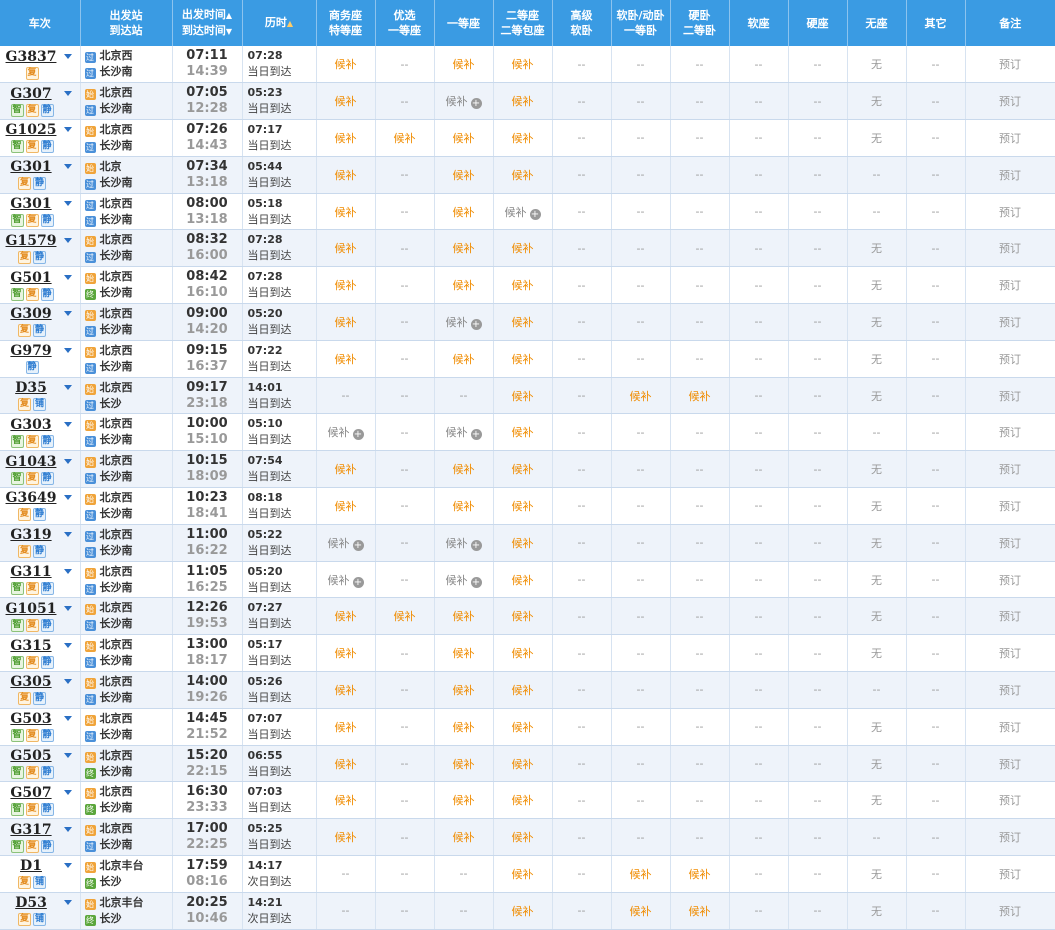 The image size is (1055, 930). Describe the element at coordinates (31, 572) in the screenshot. I see `train-number-link: G311` at that location.